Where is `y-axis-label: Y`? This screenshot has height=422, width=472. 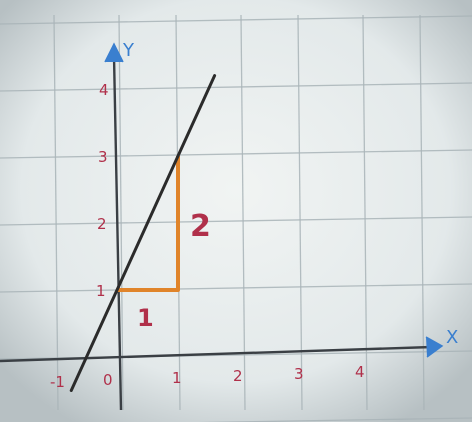 y-axis-label: Y is located at coordinates (128, 50).